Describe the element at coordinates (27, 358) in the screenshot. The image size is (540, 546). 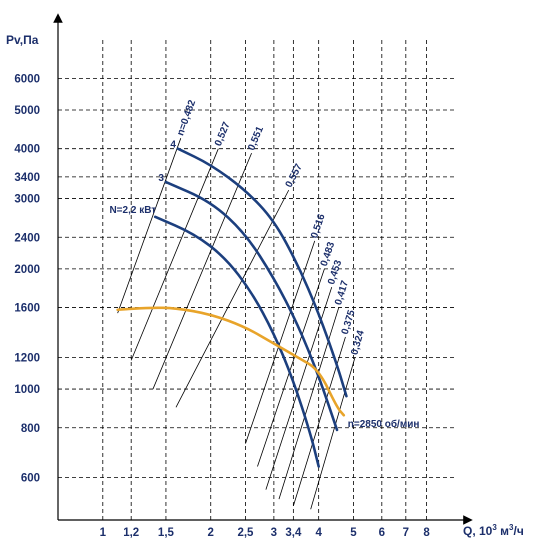
I see `y-tick-label: 1200` at that location.